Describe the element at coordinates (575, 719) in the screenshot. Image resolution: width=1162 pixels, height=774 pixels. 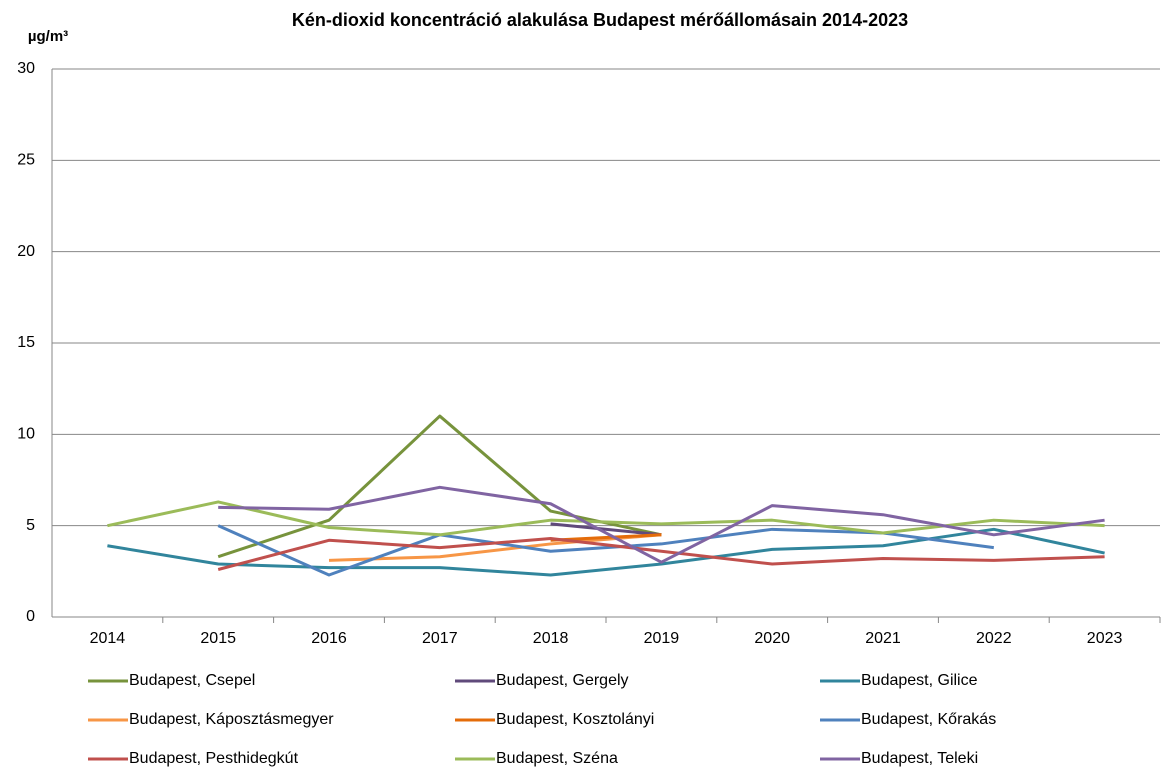
I see `legend-label: Budapest, Kosztolányi` at that location.